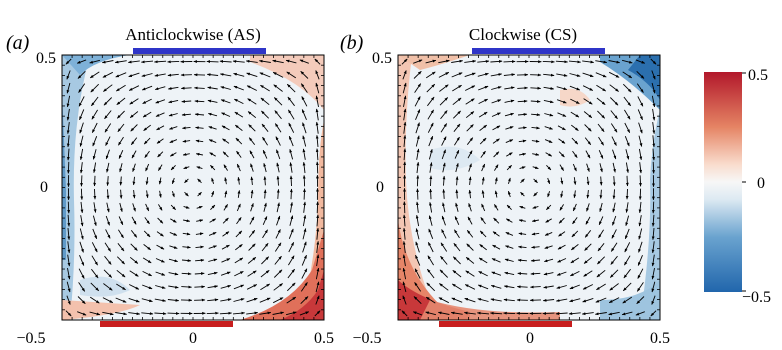  I want to click on panel-a-x-tick-left: −0.5, so click(30, 338).